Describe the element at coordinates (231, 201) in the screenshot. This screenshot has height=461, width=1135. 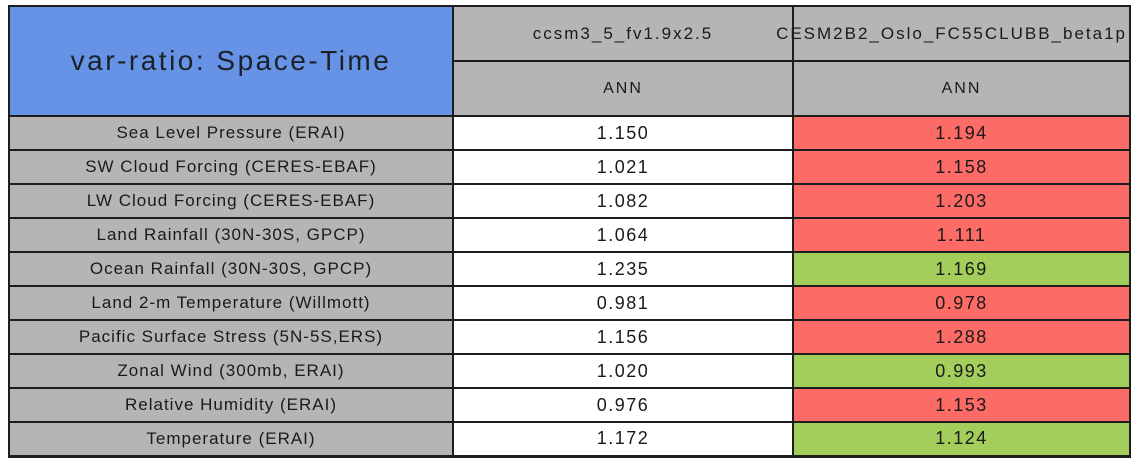
I see `metric-label: LW Cloud Forcing (CERES-EBAF)` at that location.